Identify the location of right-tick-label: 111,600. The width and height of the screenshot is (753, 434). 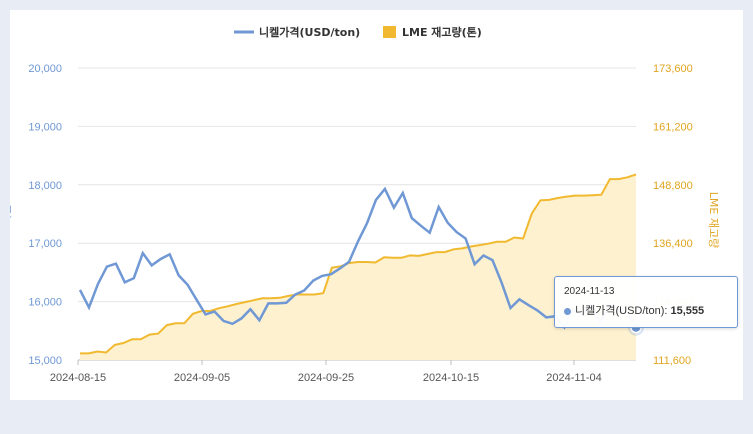
(672, 361).